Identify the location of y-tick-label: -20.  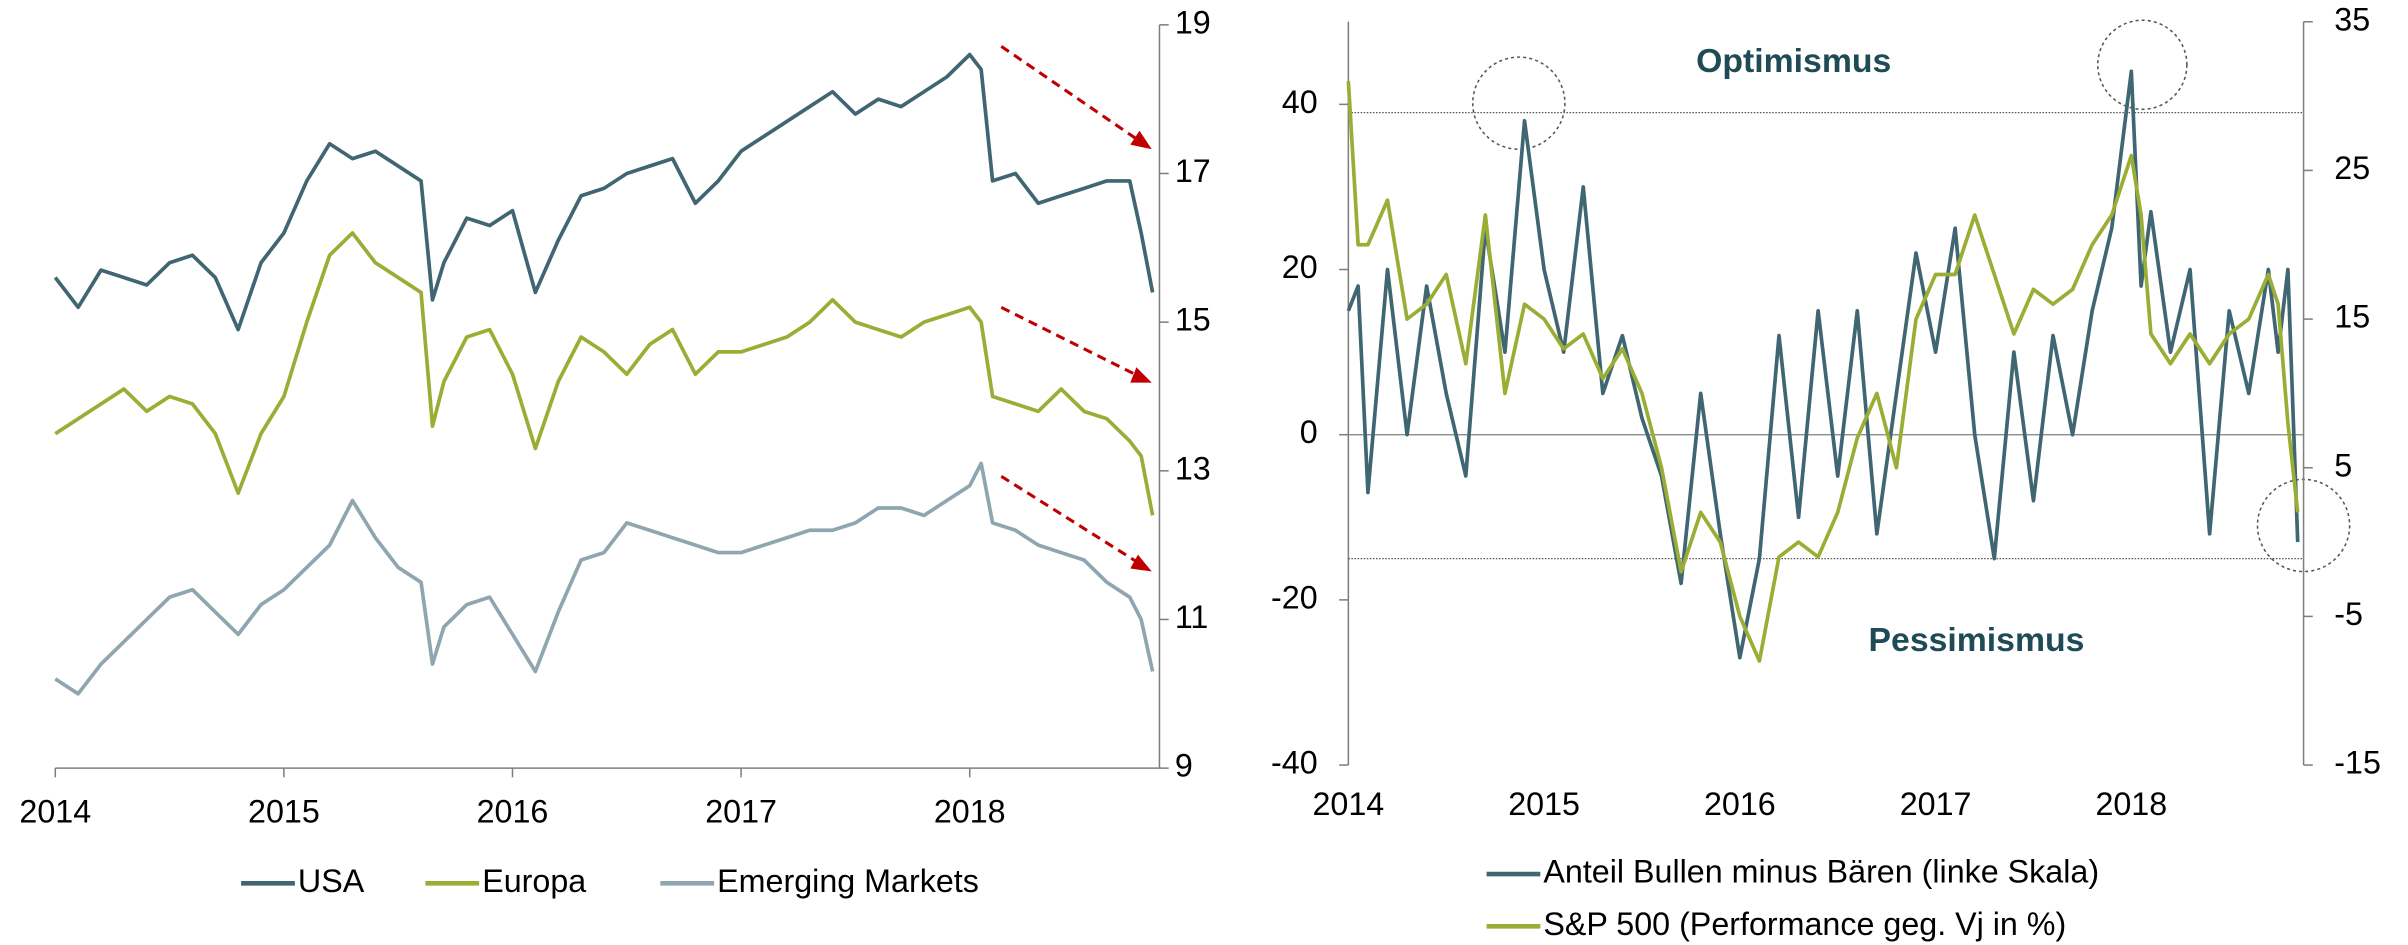
(1294, 597).